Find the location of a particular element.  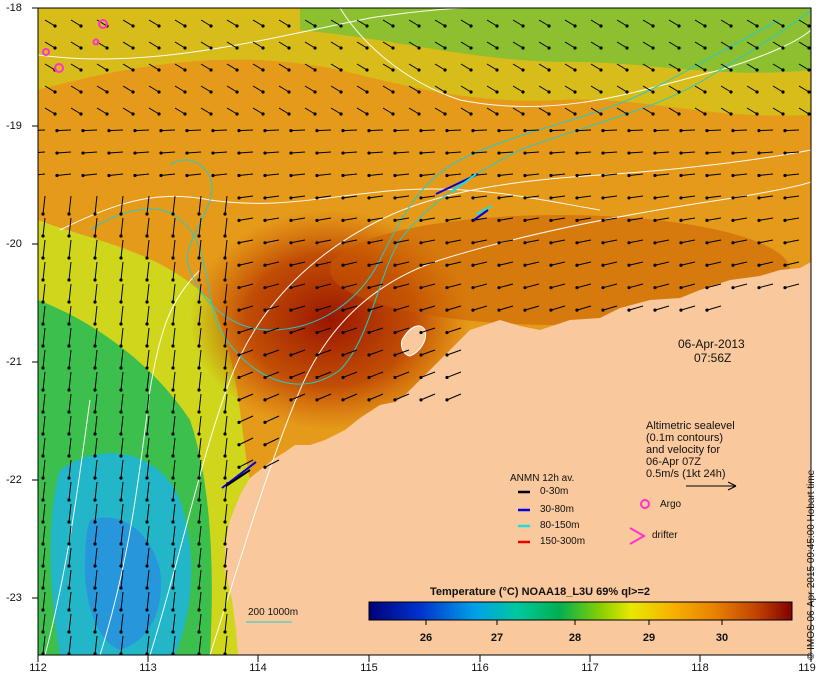

colorbar-title: Temperature (°C) NOAA18_L3U 69% ql>=2 is located at coordinates (540, 592).